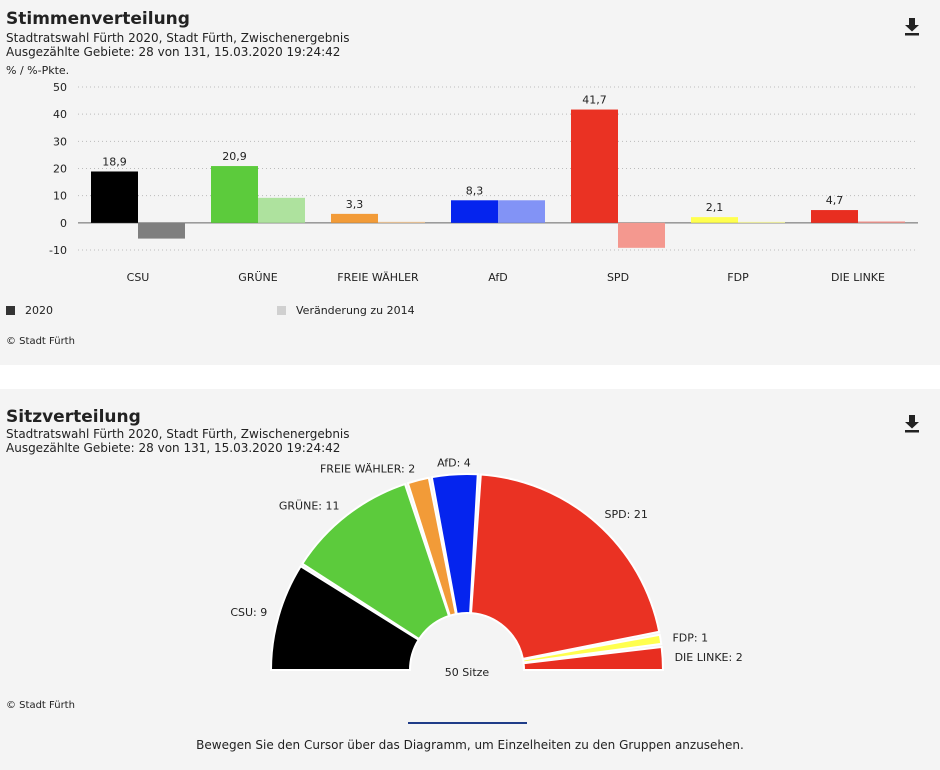  What do you see at coordinates (367, 469) in the screenshot?
I see `seat-label-freie-waehler: FREIE WÄHLER: 2` at bounding box center [367, 469].